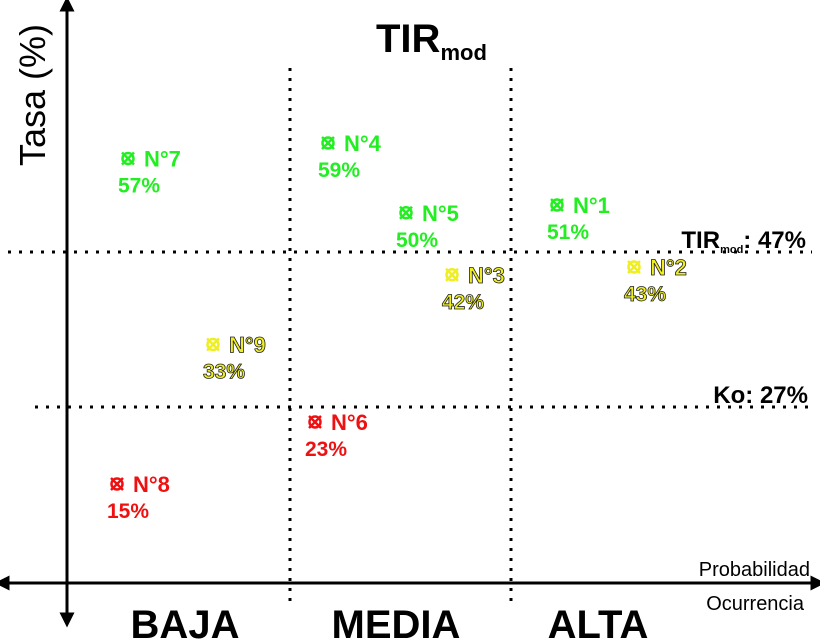 The height and width of the screenshot is (641, 820). I want to click on point-5: N°550%, so click(427, 226).